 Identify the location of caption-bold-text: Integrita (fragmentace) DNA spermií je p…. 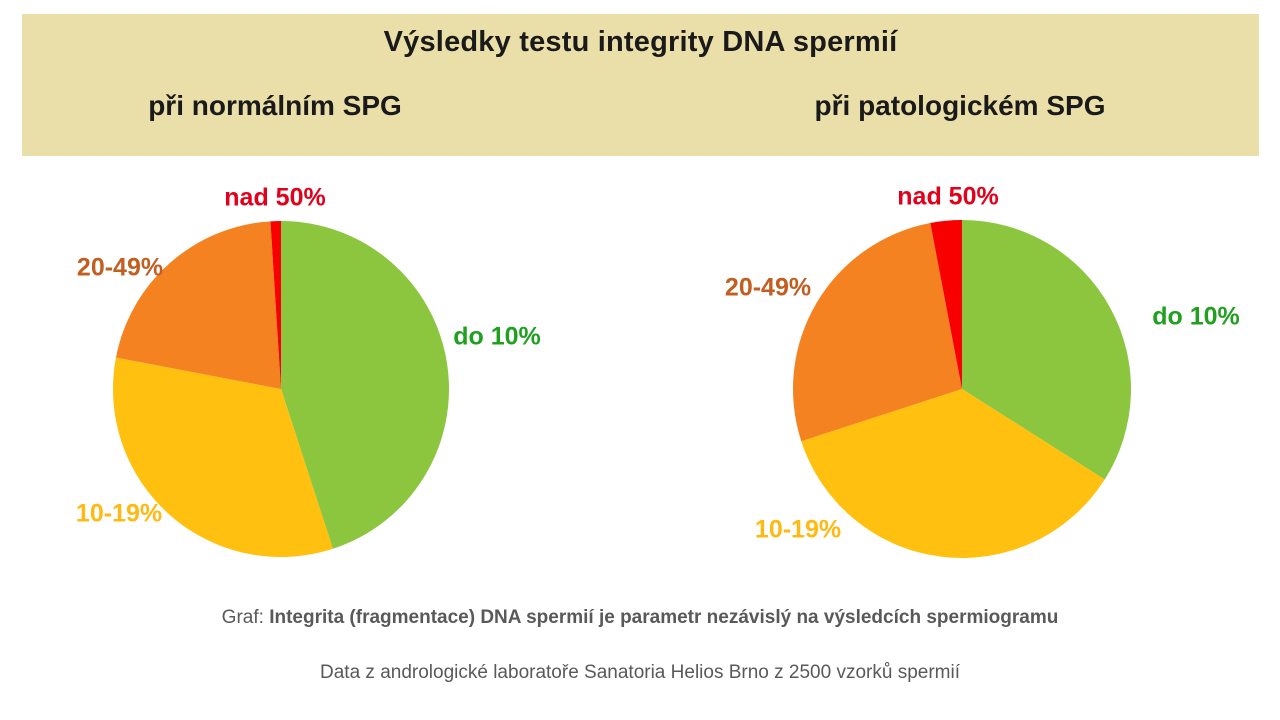
(664, 617).